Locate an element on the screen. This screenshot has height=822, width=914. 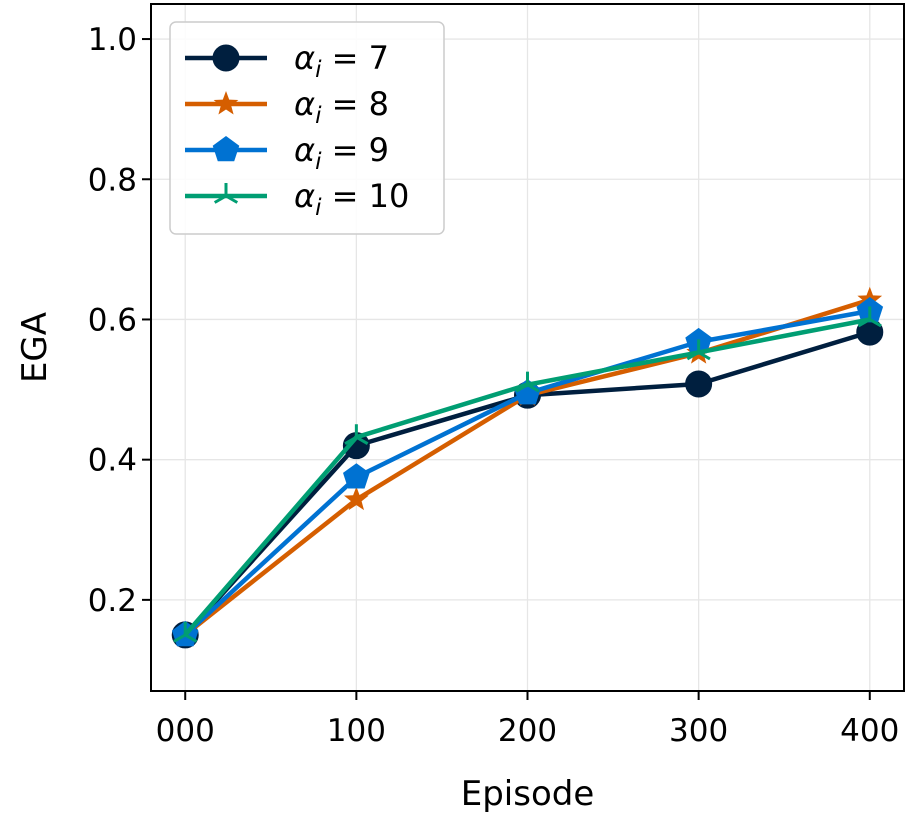
x-axis-ticks: 000 100 200 300 400 is located at coordinates (527, 720).